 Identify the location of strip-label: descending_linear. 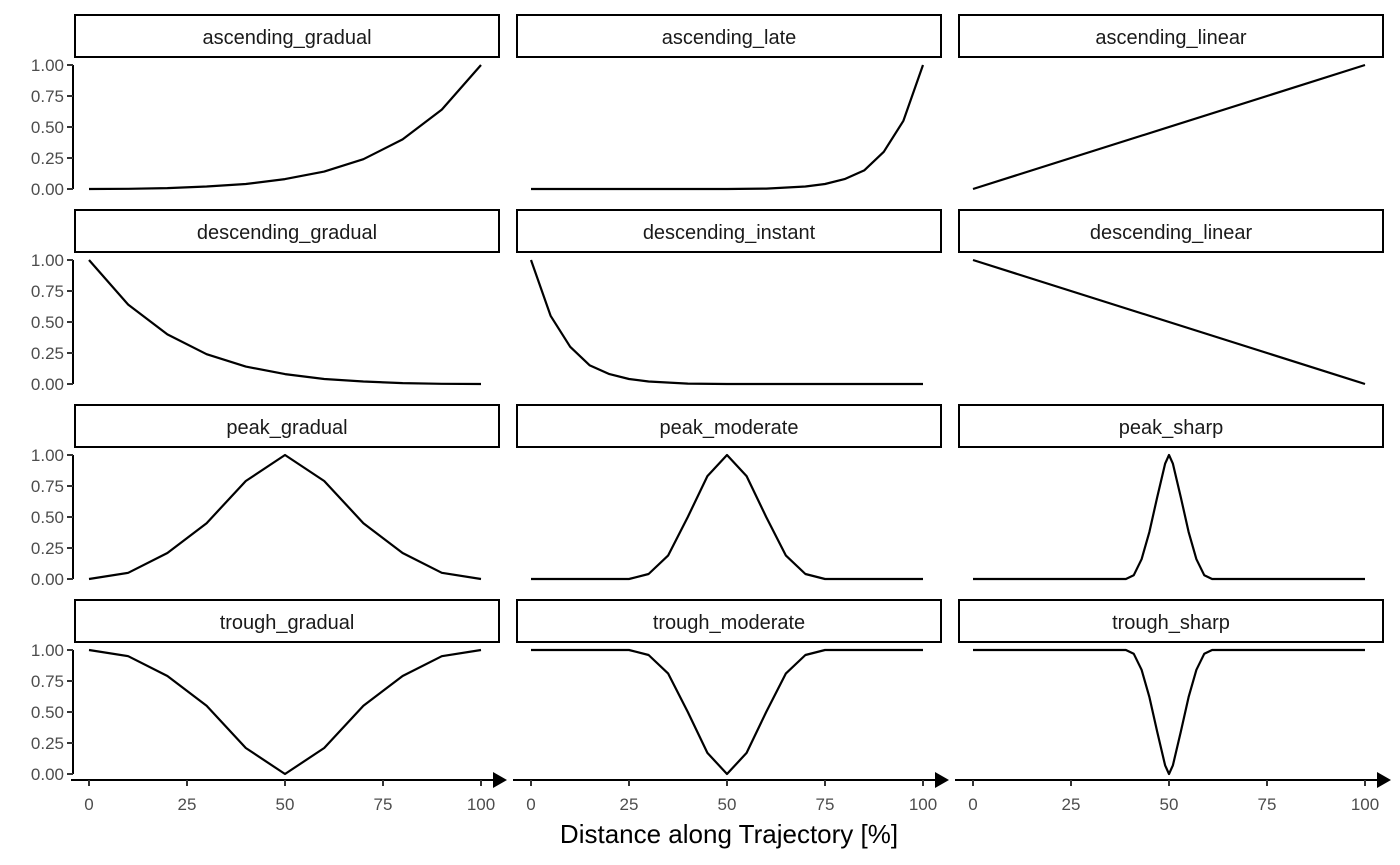
(1171, 233).